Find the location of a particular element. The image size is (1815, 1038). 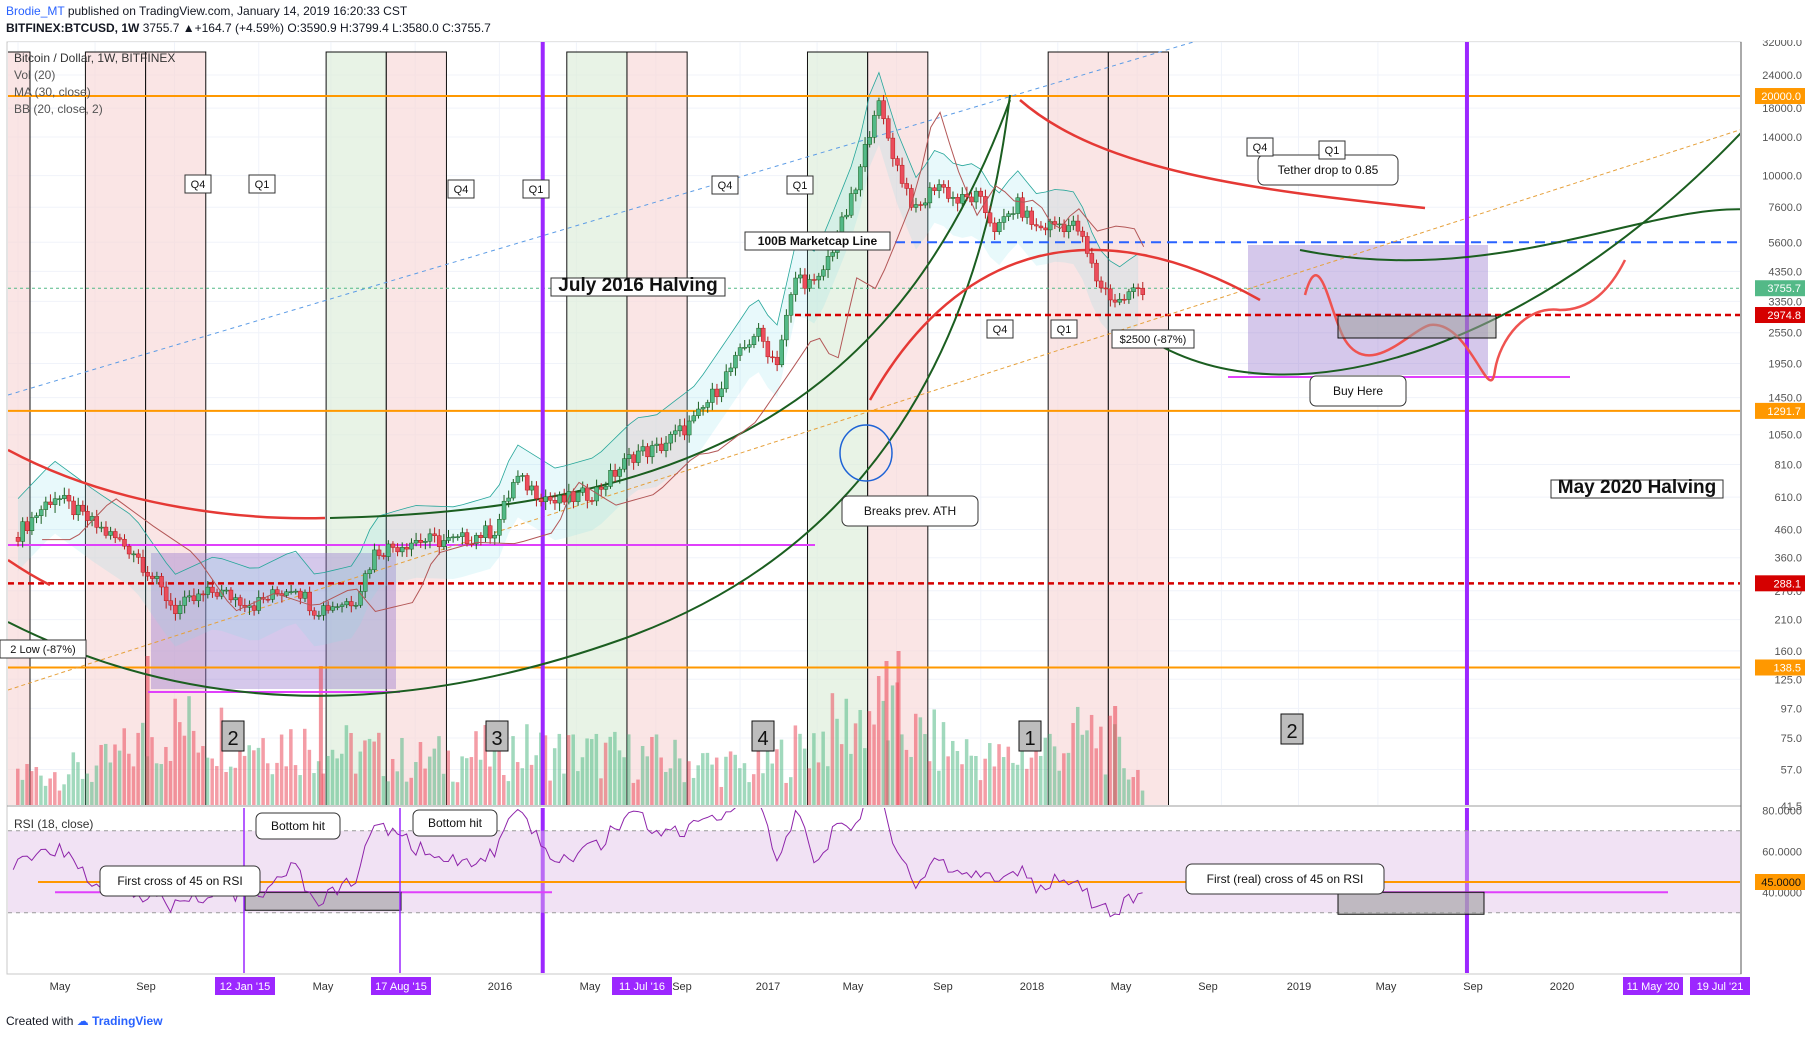

legend-line: Vol (20) is located at coordinates (34, 75).